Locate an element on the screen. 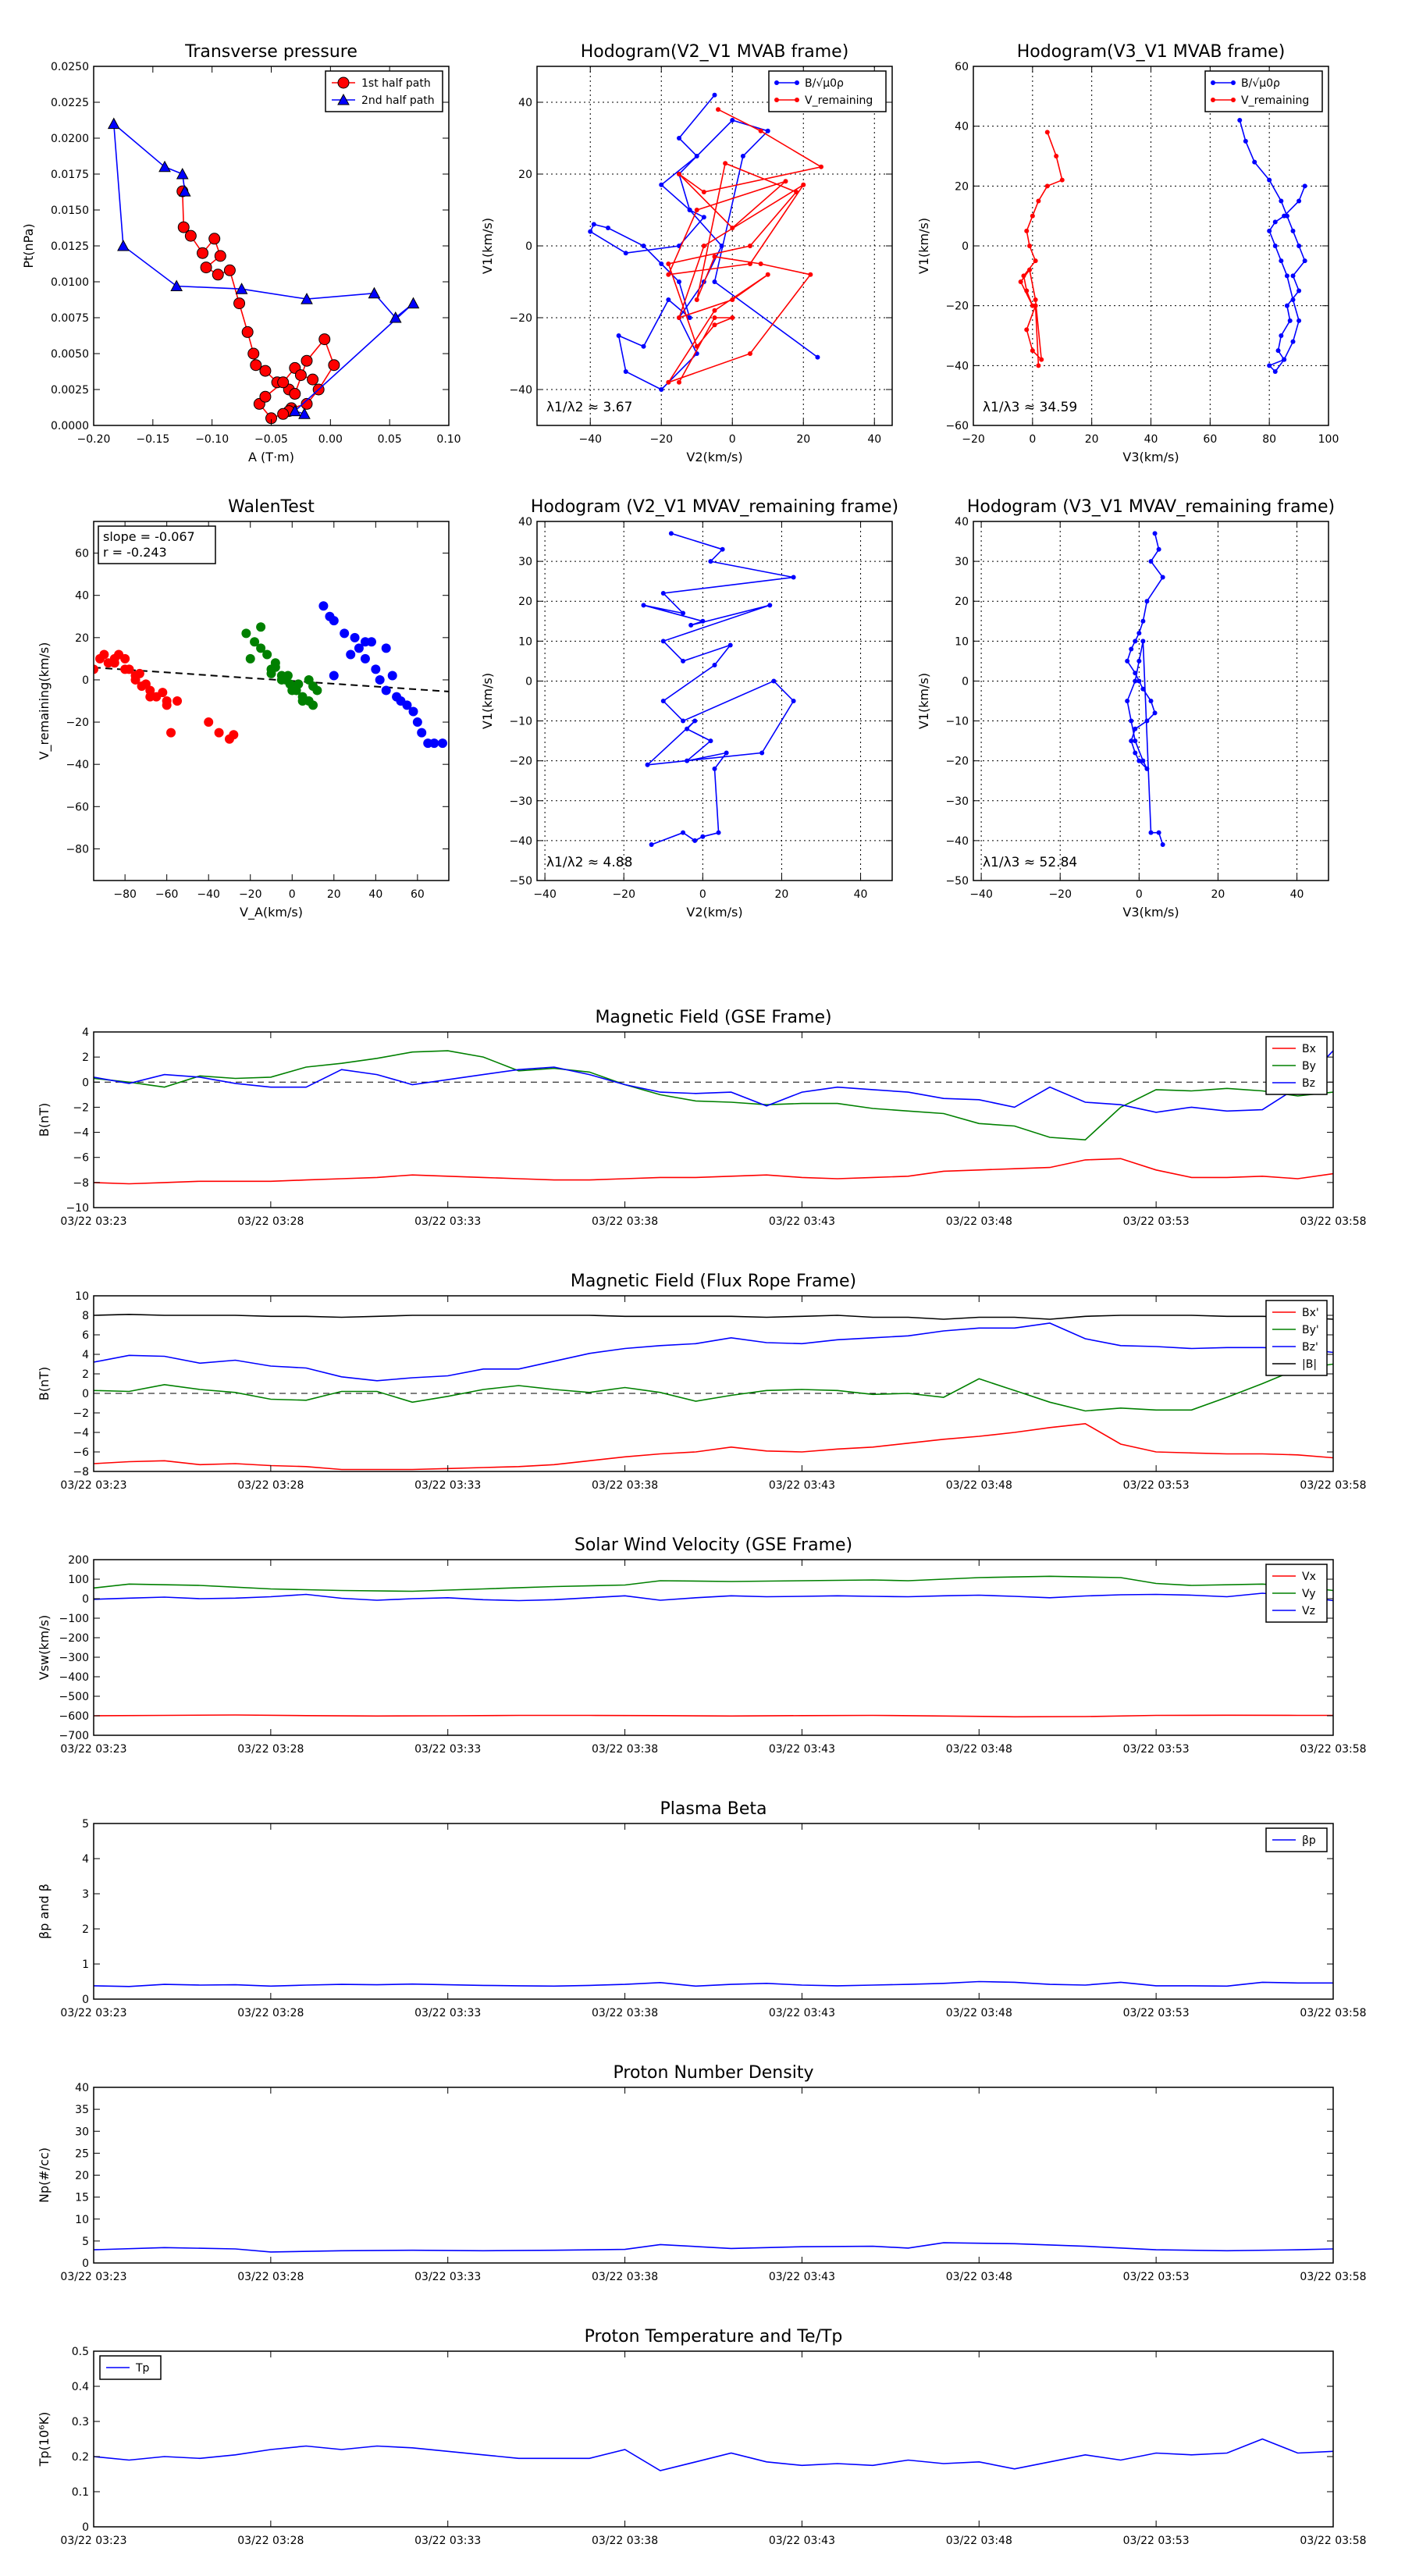 The width and height of the screenshot is (1405, 2576). legend: Bx' By' Bz' |B| is located at coordinates (1296, 1338).